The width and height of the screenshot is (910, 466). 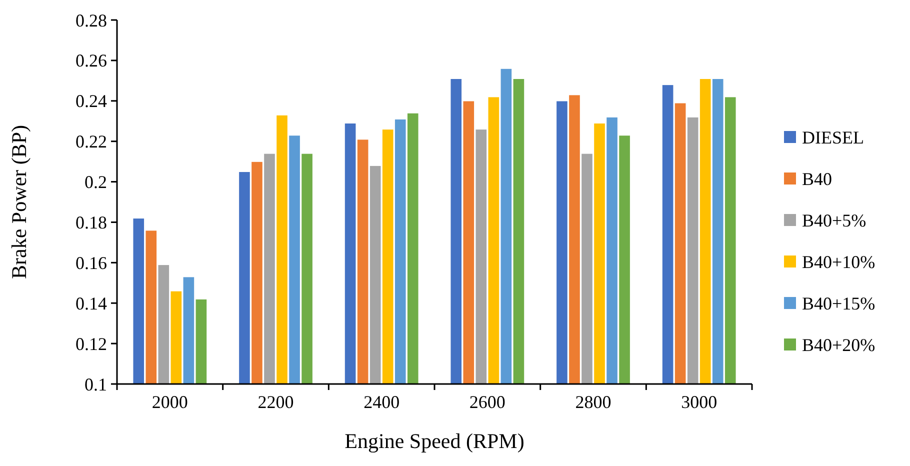 What do you see at coordinates (834, 220) in the screenshot?
I see `legend-label: B40+5%` at bounding box center [834, 220].